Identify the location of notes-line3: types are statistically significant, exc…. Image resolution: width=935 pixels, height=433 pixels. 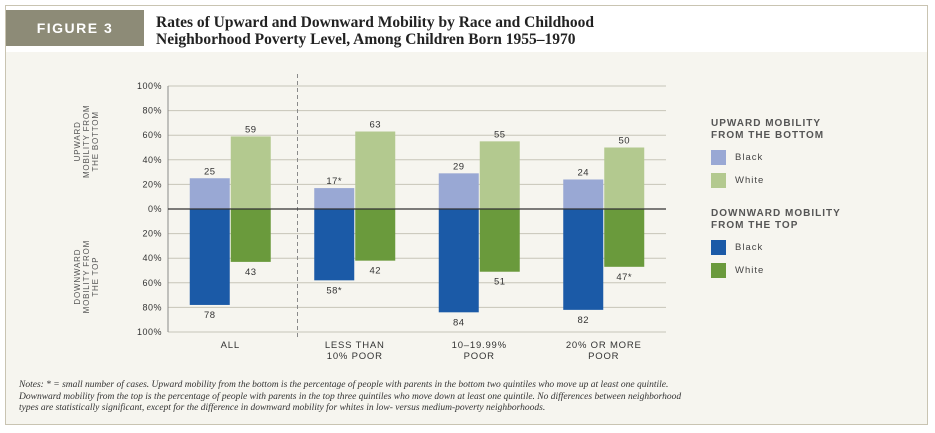
(282, 408).